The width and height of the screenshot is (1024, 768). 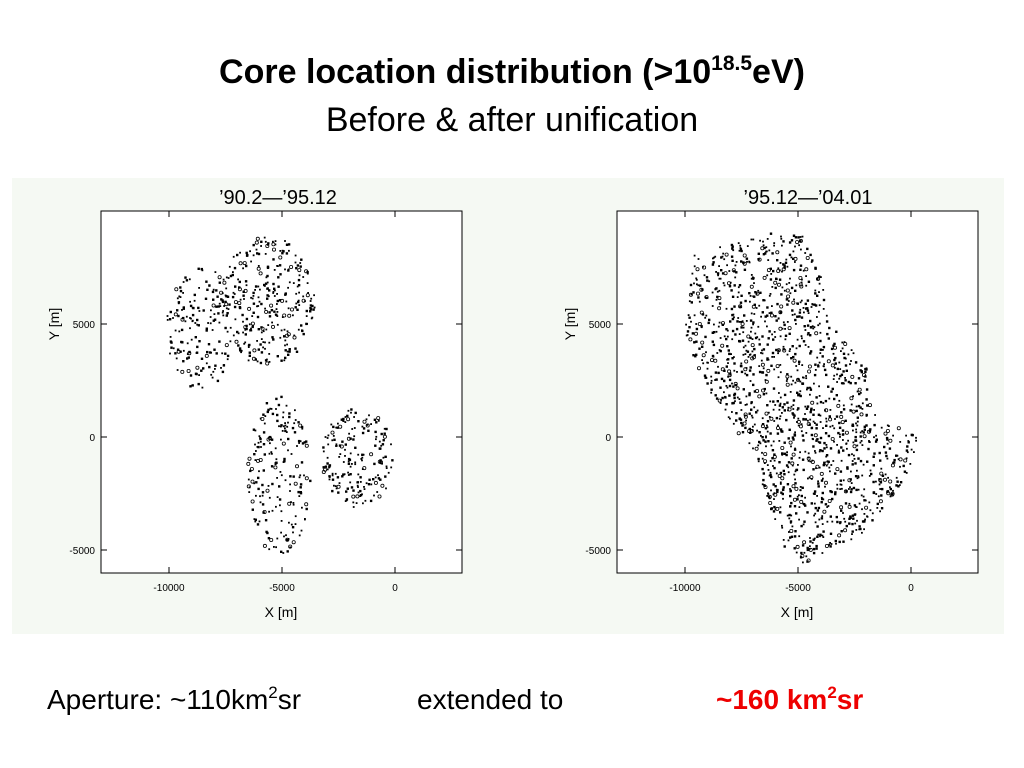 I want to click on chart-left-title: ’90.2—’95.12, so click(x=278, y=198).